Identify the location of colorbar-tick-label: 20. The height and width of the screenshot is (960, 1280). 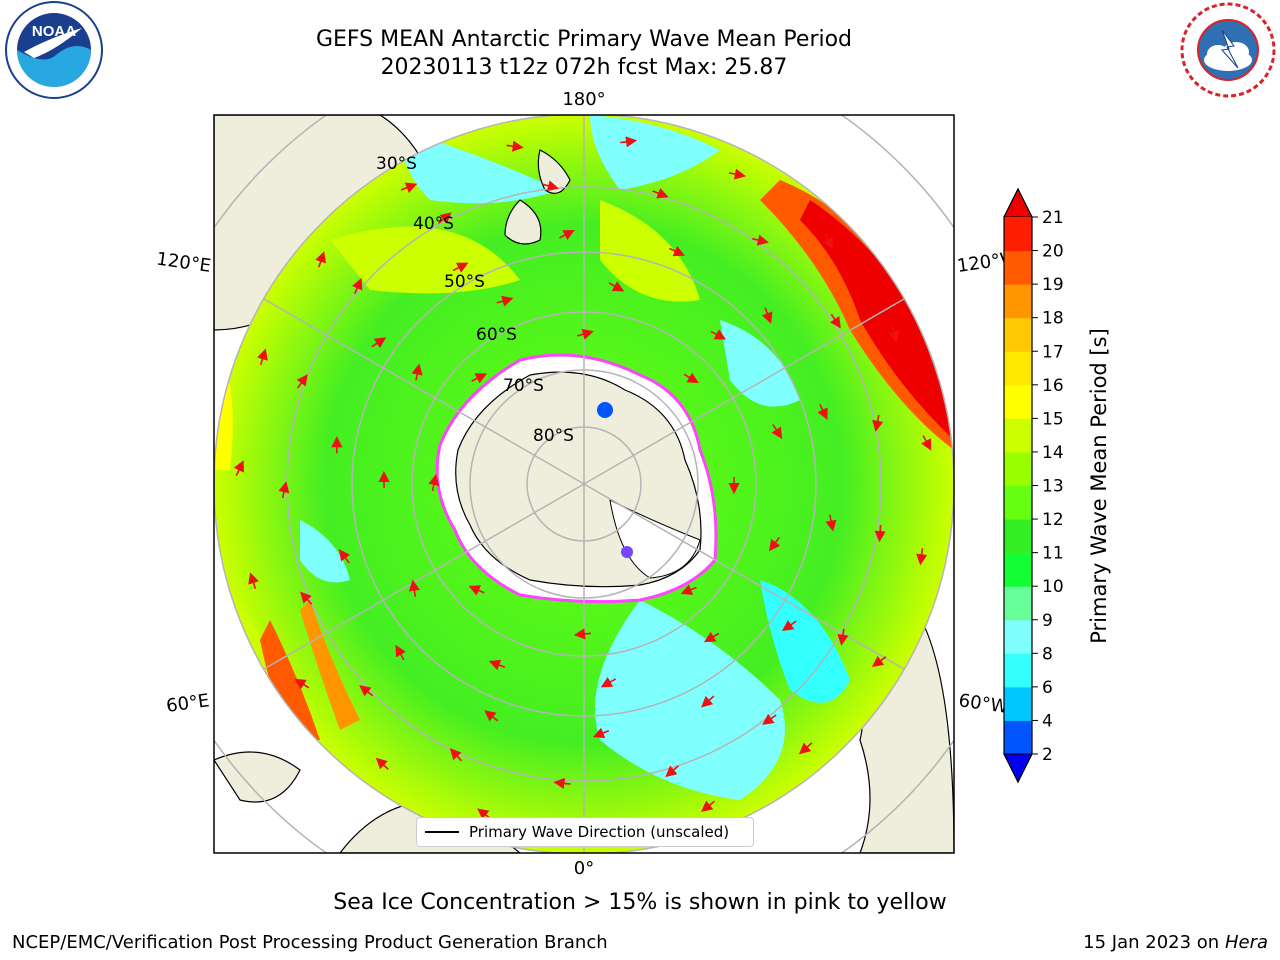
(1053, 252).